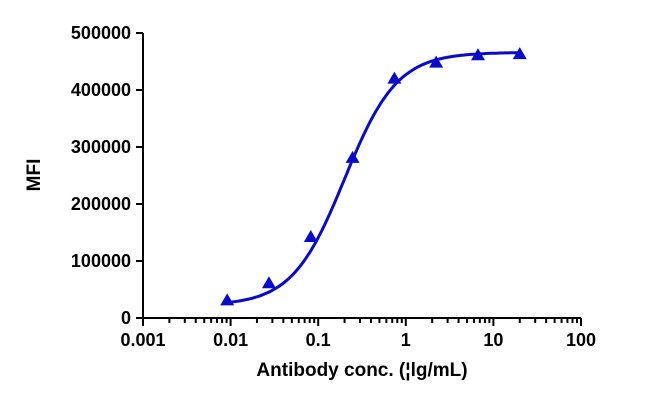  I want to click on x-tick-label: 100, so click(581, 340).